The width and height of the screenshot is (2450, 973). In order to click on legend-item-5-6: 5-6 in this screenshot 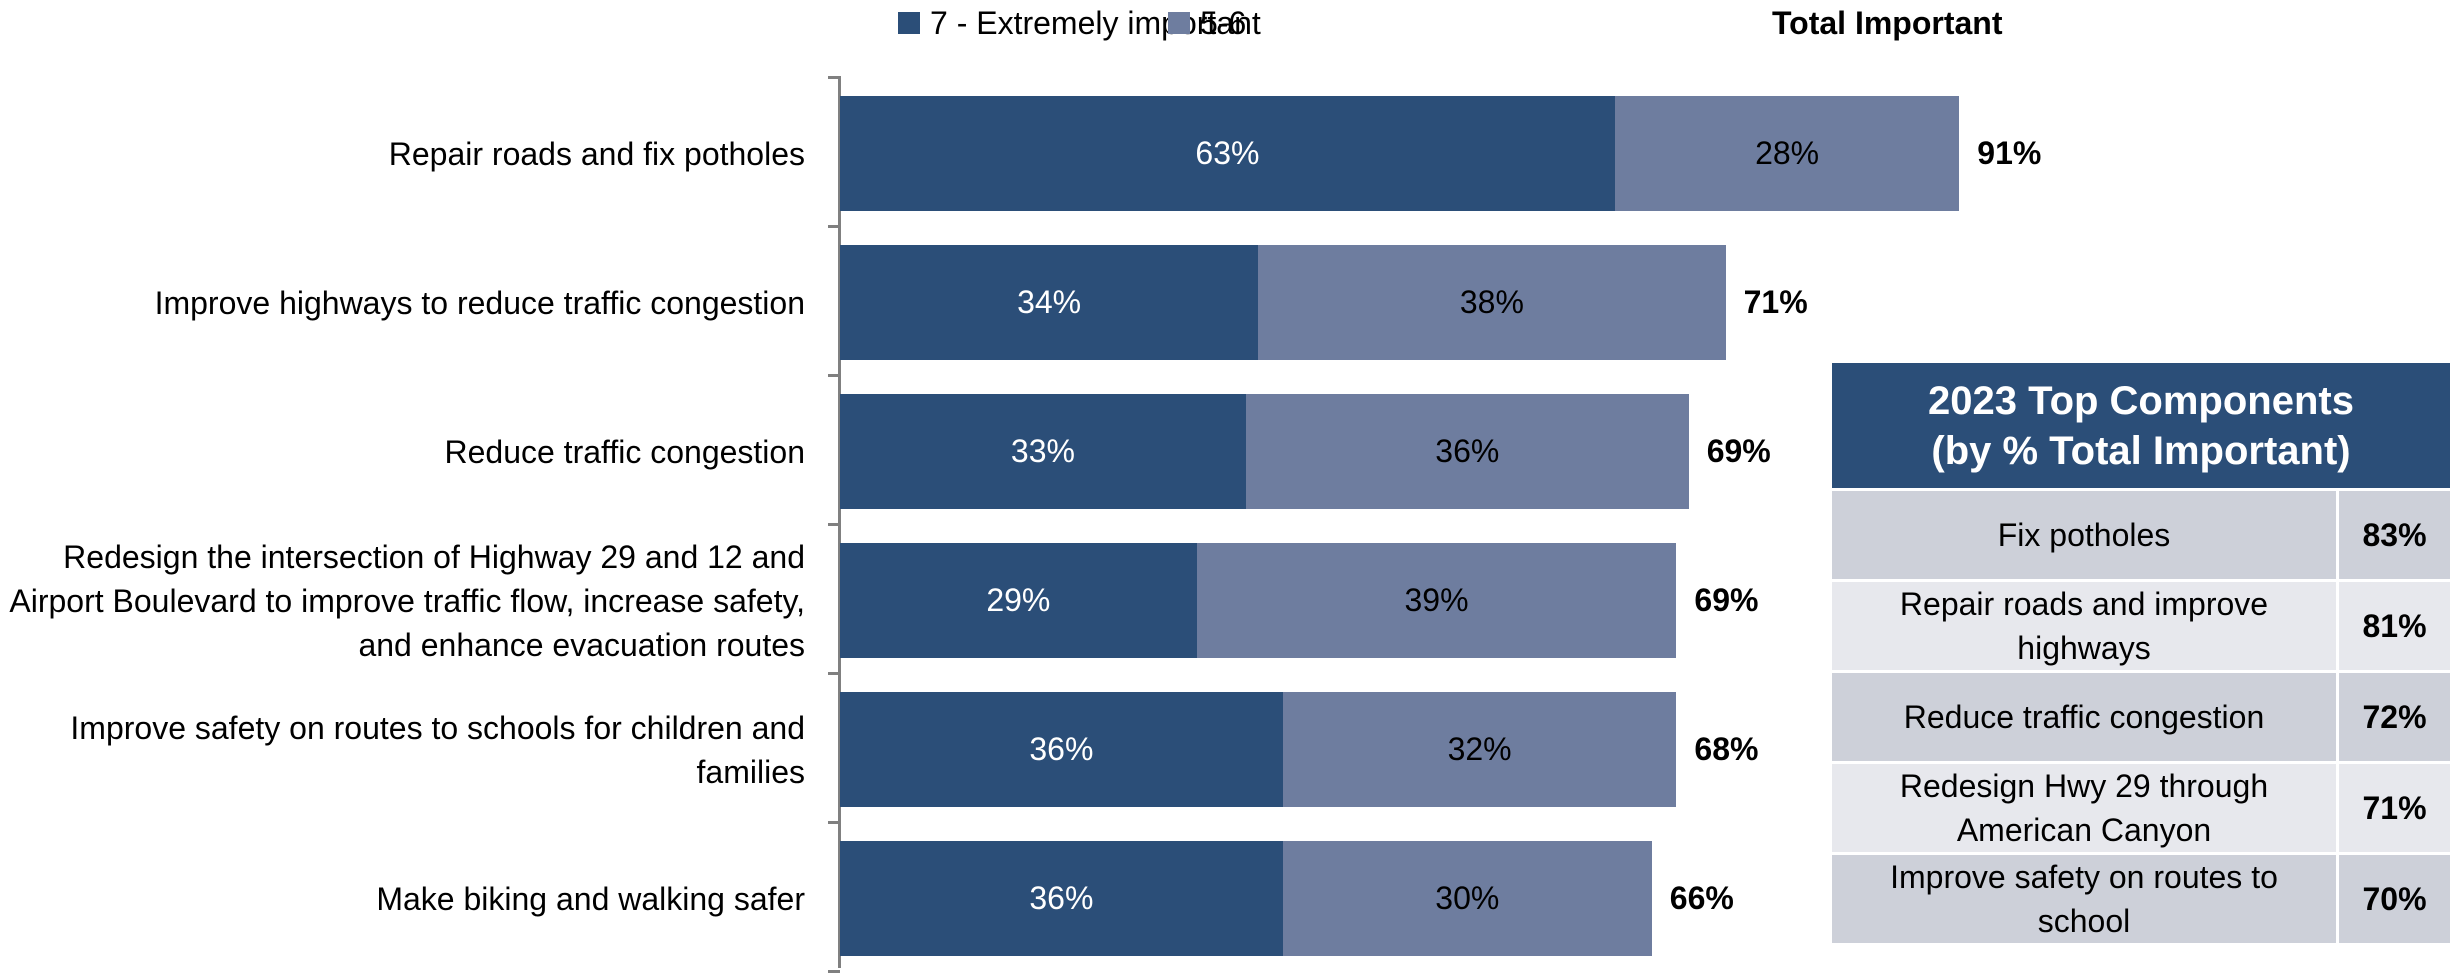, I will do `click(1207, 23)`.